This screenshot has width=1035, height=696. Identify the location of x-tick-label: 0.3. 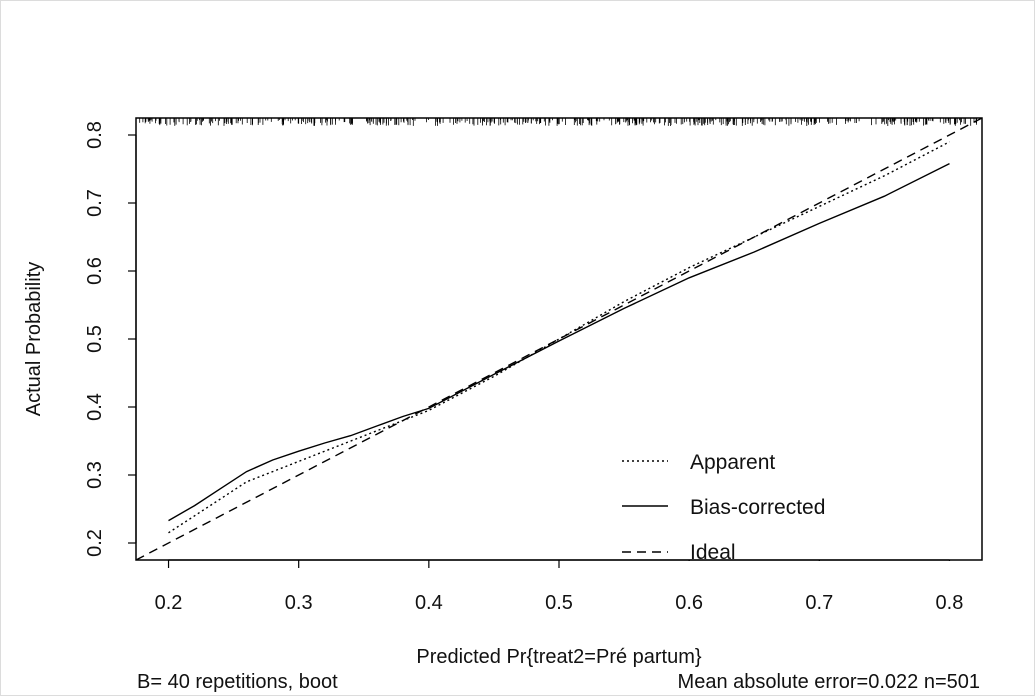
(299, 603).